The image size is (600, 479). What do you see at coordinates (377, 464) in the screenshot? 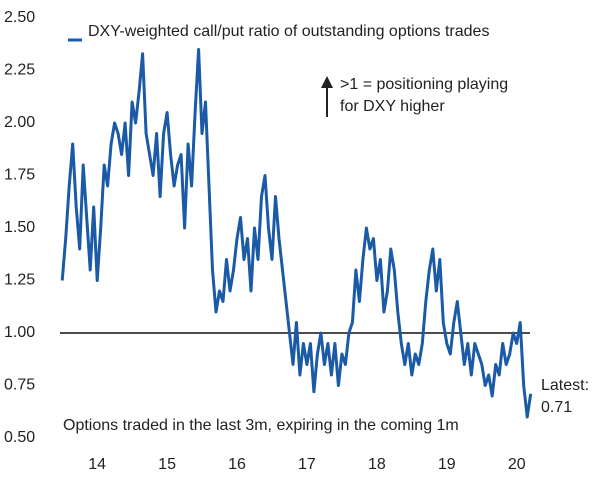
I see `x-tick-label: 18` at bounding box center [377, 464].